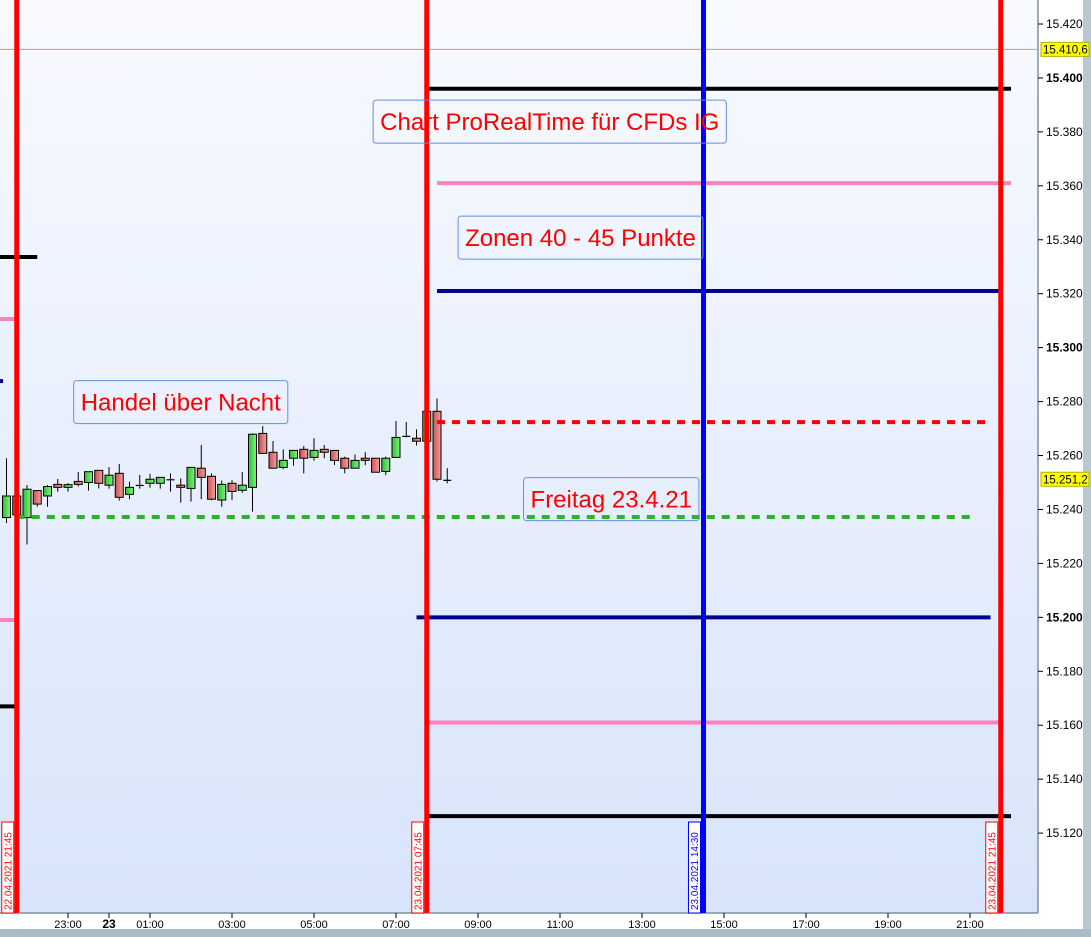 The image size is (1091, 937). I want to click on y-tick-label: 15.360, so click(1064, 186).